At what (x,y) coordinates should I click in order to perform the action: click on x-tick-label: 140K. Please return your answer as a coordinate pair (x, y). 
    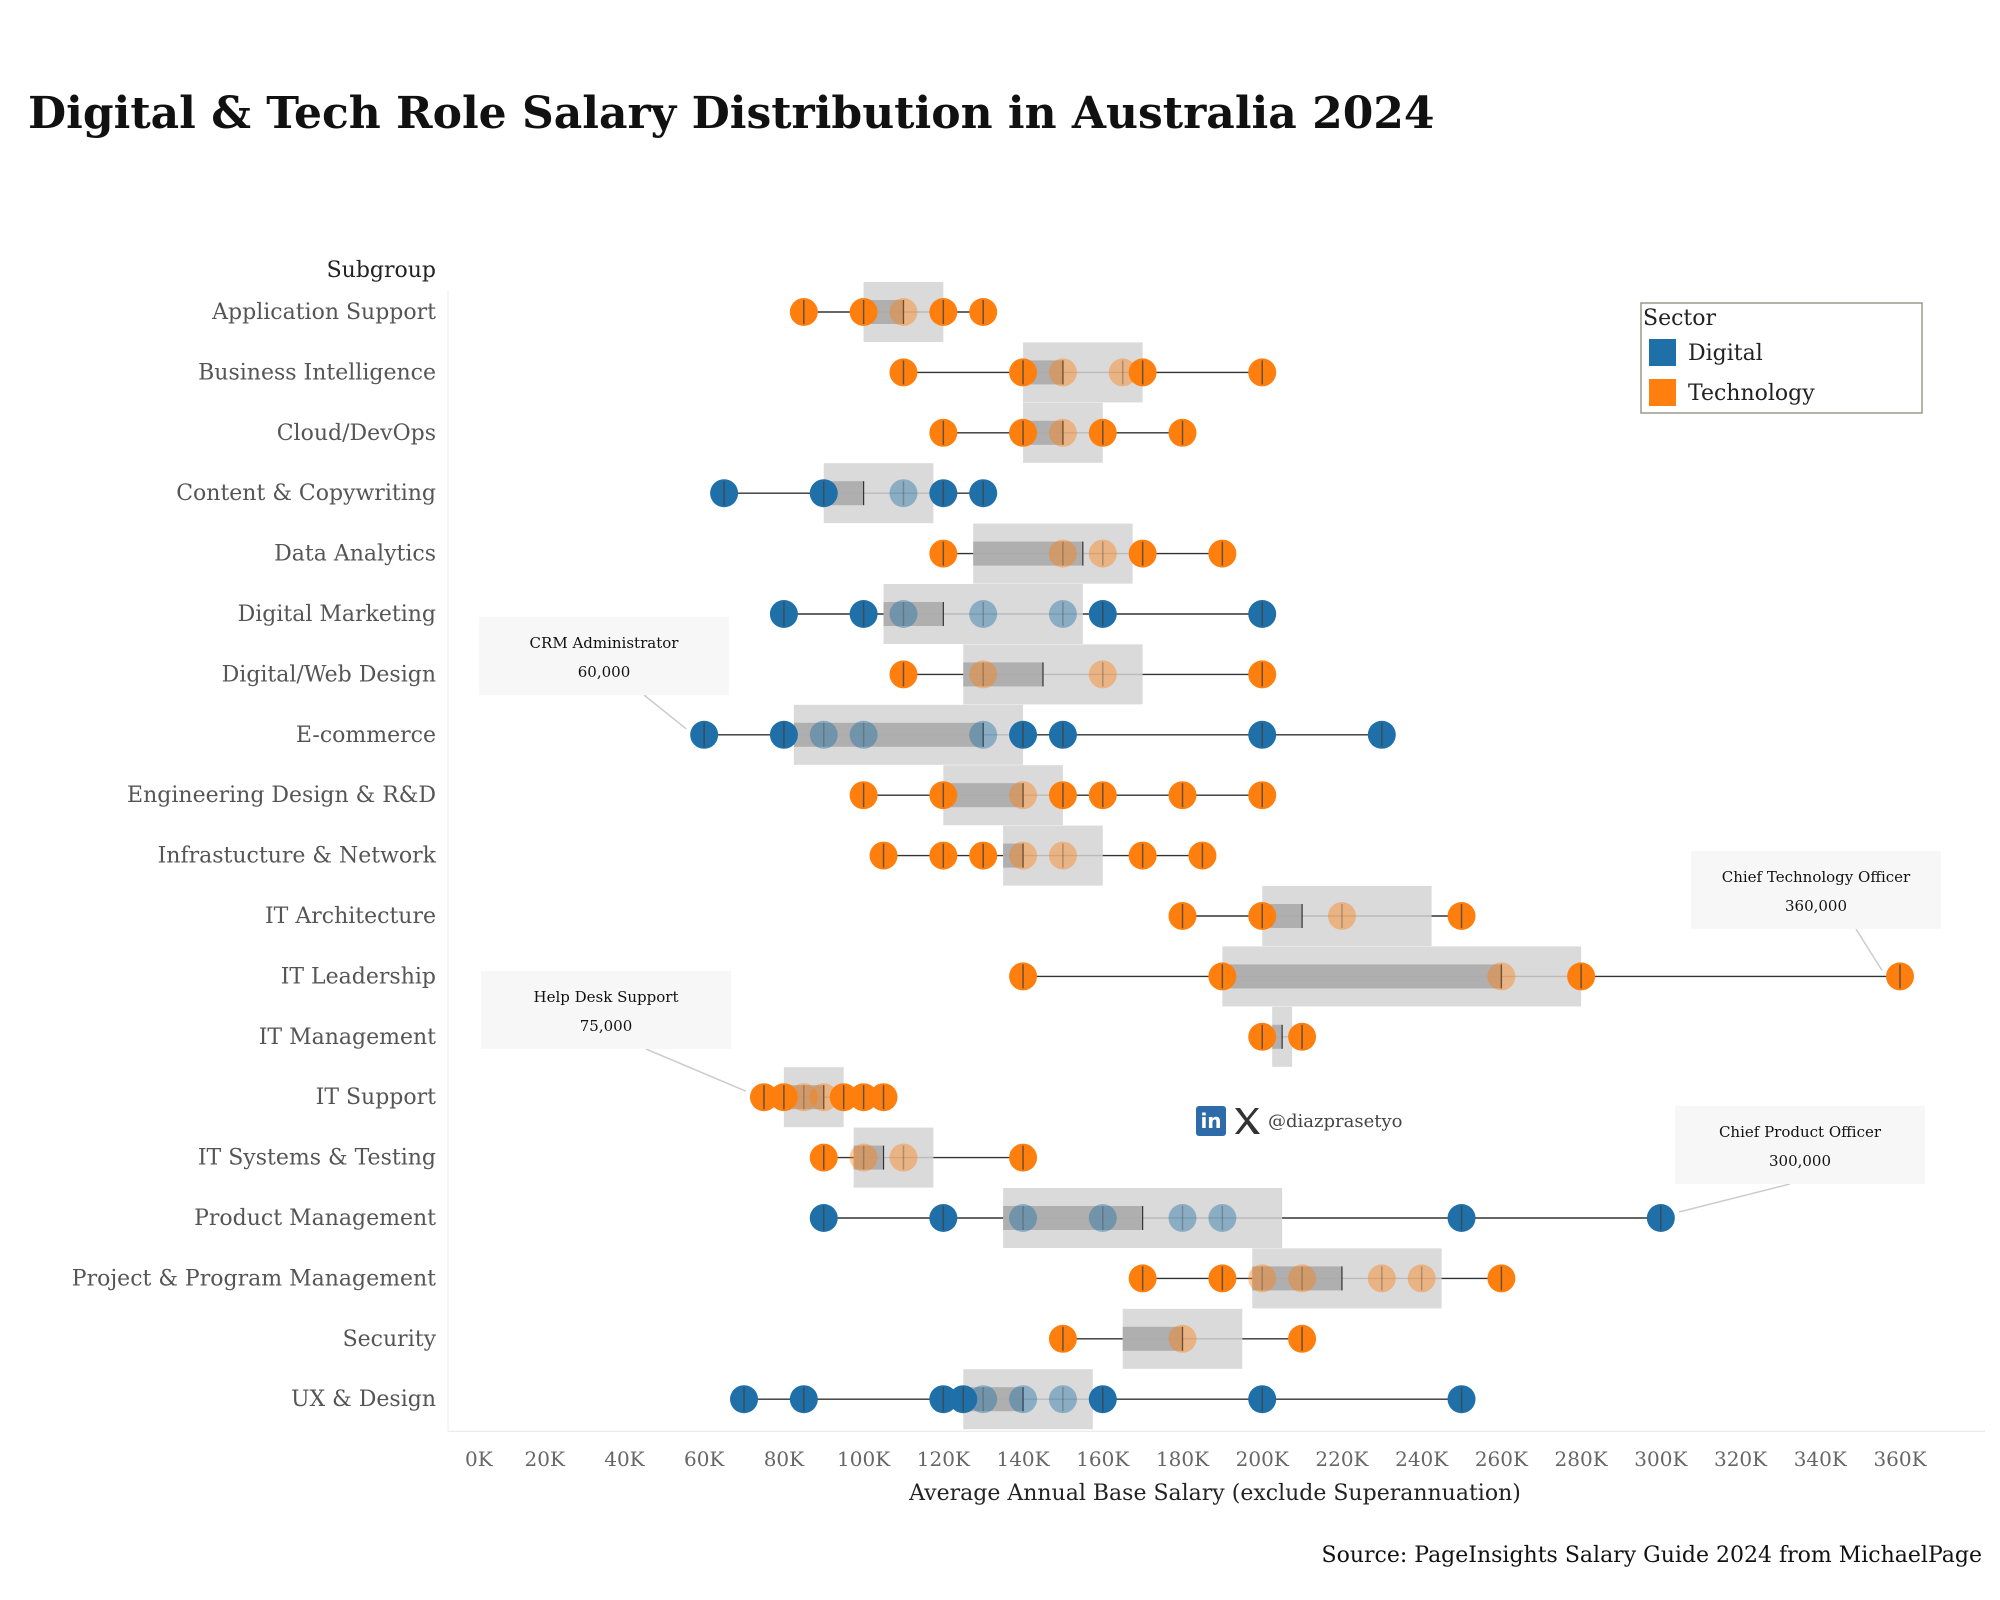
    Looking at the image, I should click on (1023, 1459).